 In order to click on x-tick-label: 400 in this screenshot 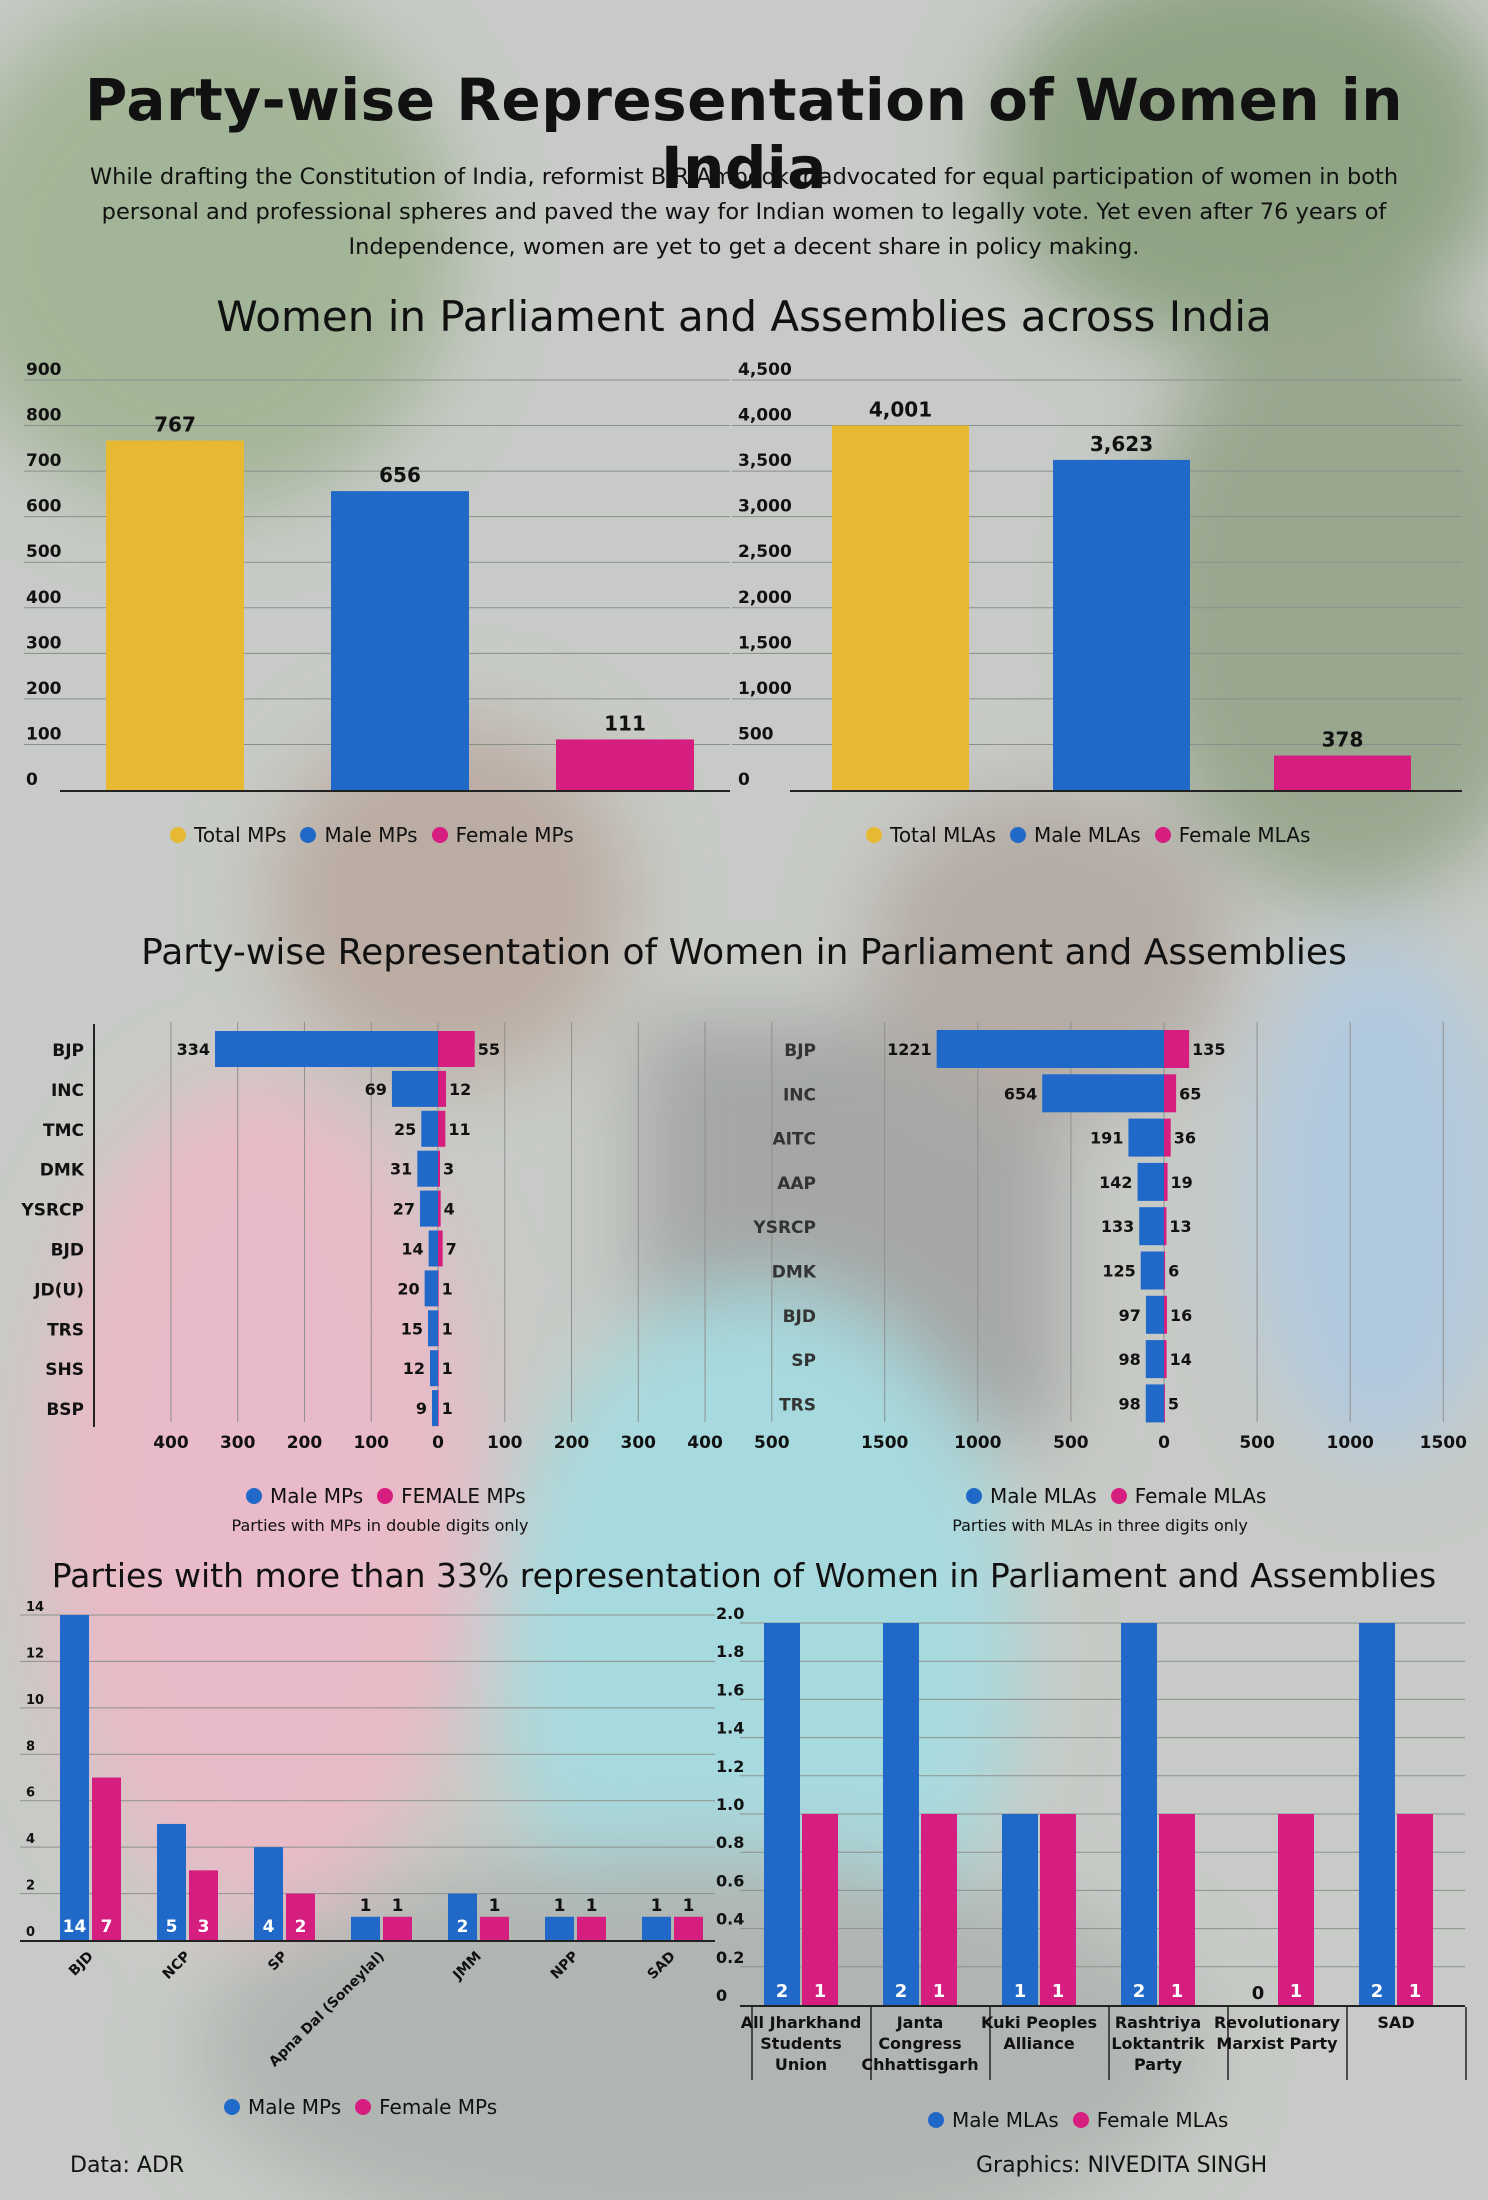, I will do `click(171, 1443)`.